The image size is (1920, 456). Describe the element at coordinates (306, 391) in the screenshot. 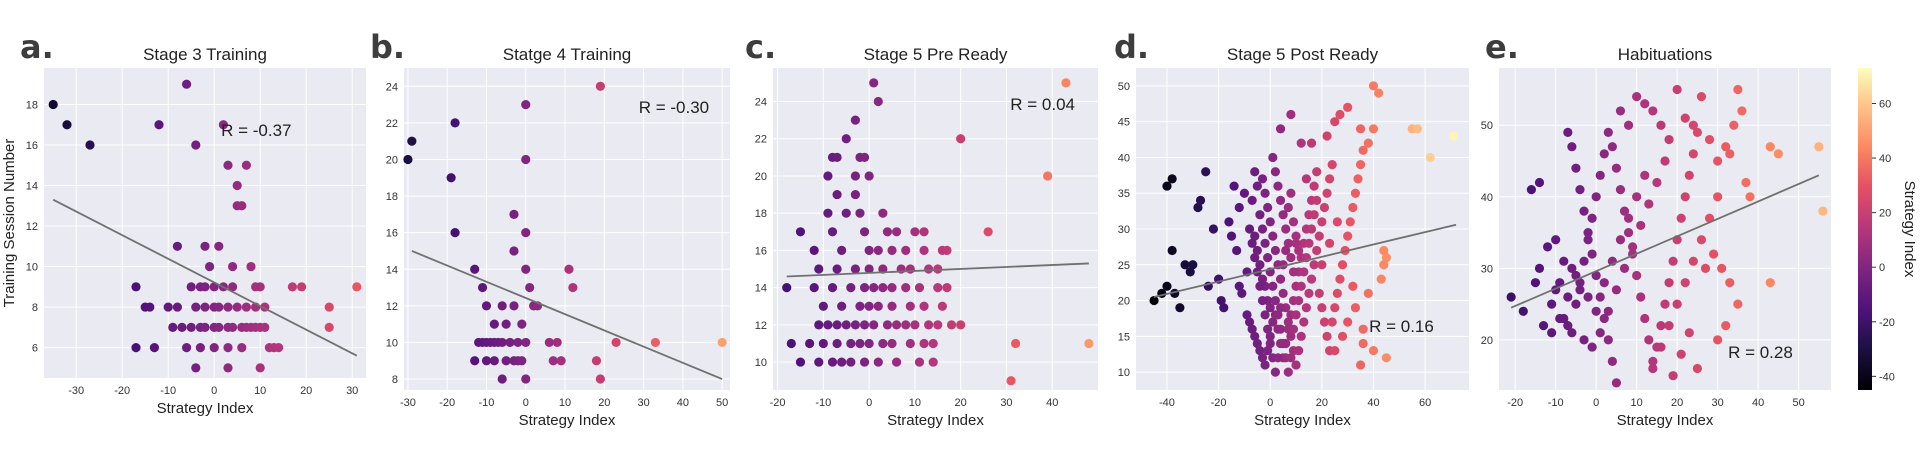

I see `x-tick-label: 20` at that location.